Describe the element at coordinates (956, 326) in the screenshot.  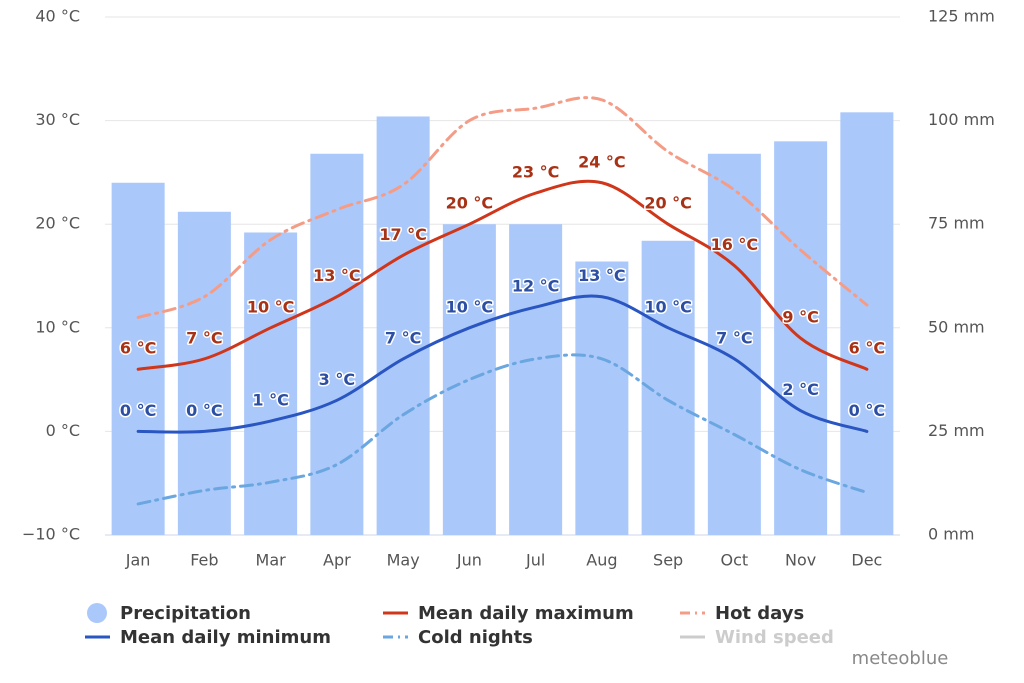
I see `y2-tick-label: 50 mm` at that location.